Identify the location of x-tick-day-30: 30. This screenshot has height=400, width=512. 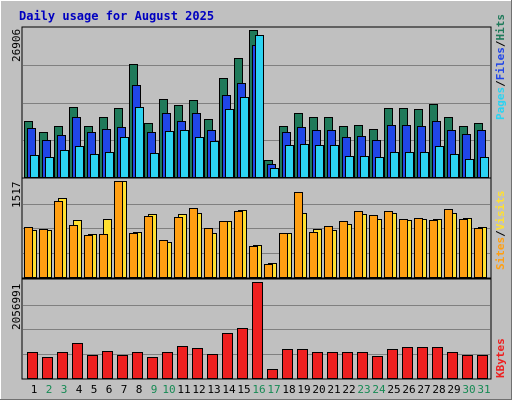
(468, 389).